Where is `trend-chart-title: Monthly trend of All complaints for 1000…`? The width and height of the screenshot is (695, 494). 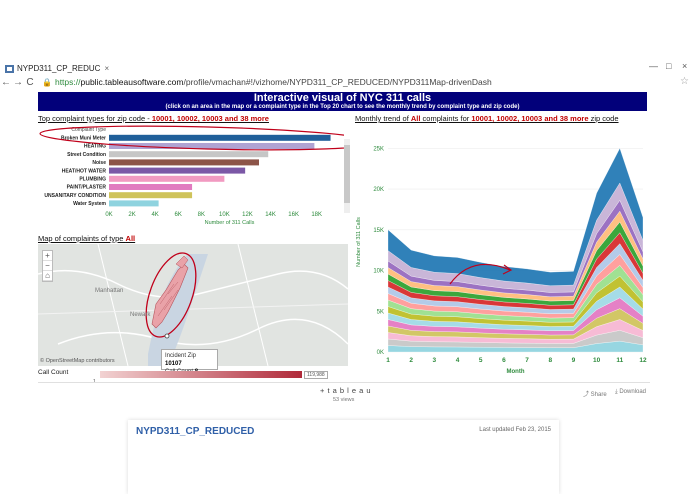 trend-chart-title: Monthly trend of All complaints for 1000… is located at coordinates (487, 118).